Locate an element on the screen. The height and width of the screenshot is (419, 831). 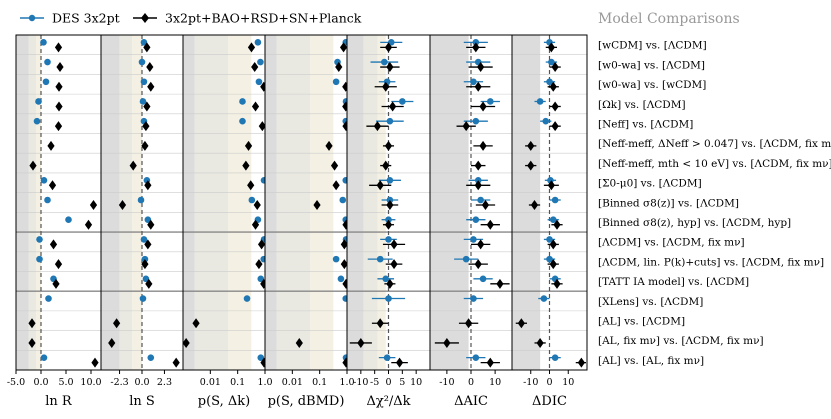
panel-pS_dk-des-point is located at coordinates (260, 62).